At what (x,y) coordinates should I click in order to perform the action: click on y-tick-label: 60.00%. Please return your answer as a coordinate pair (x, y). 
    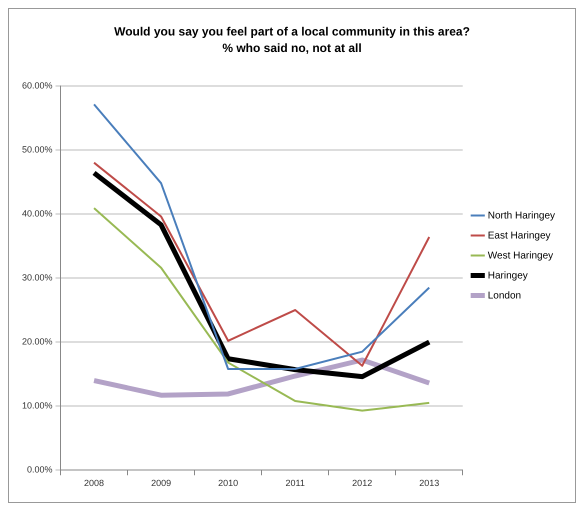
    Looking at the image, I should click on (37, 85).